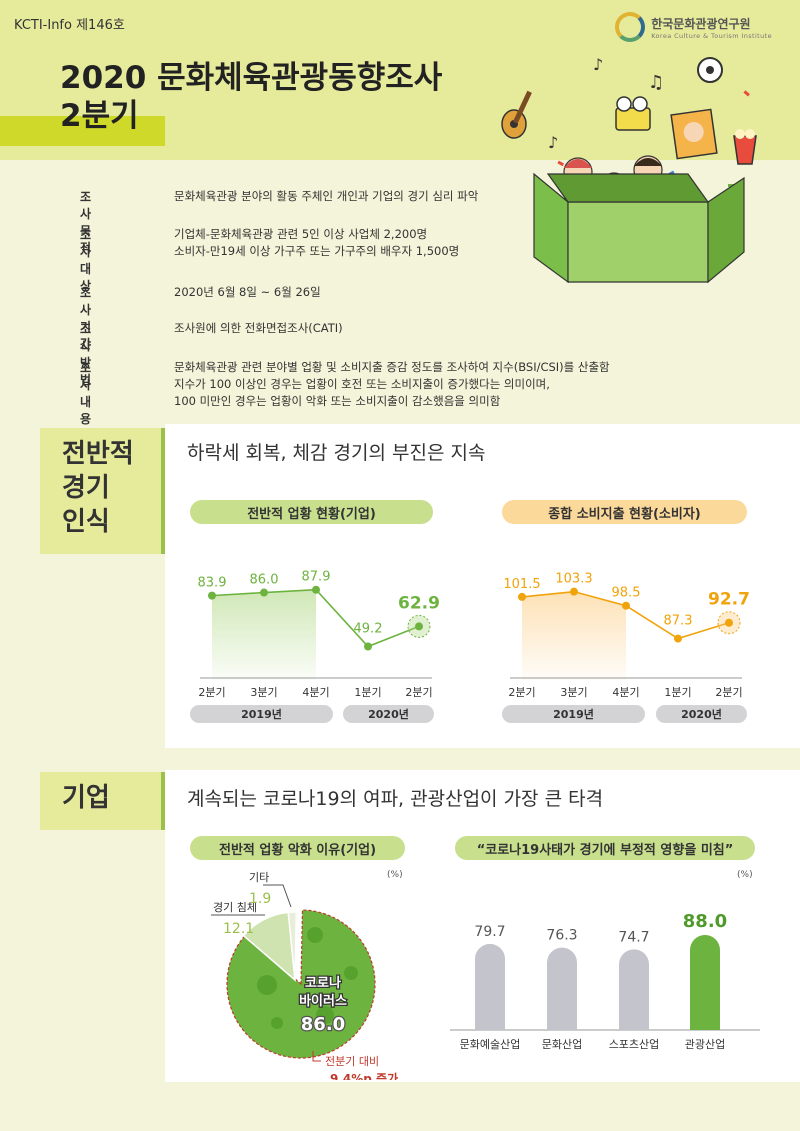 The width and height of the screenshot is (800, 1131). What do you see at coordinates (367, 692) in the screenshot?
I see `chart1-tick-label: 1분기` at bounding box center [367, 692].